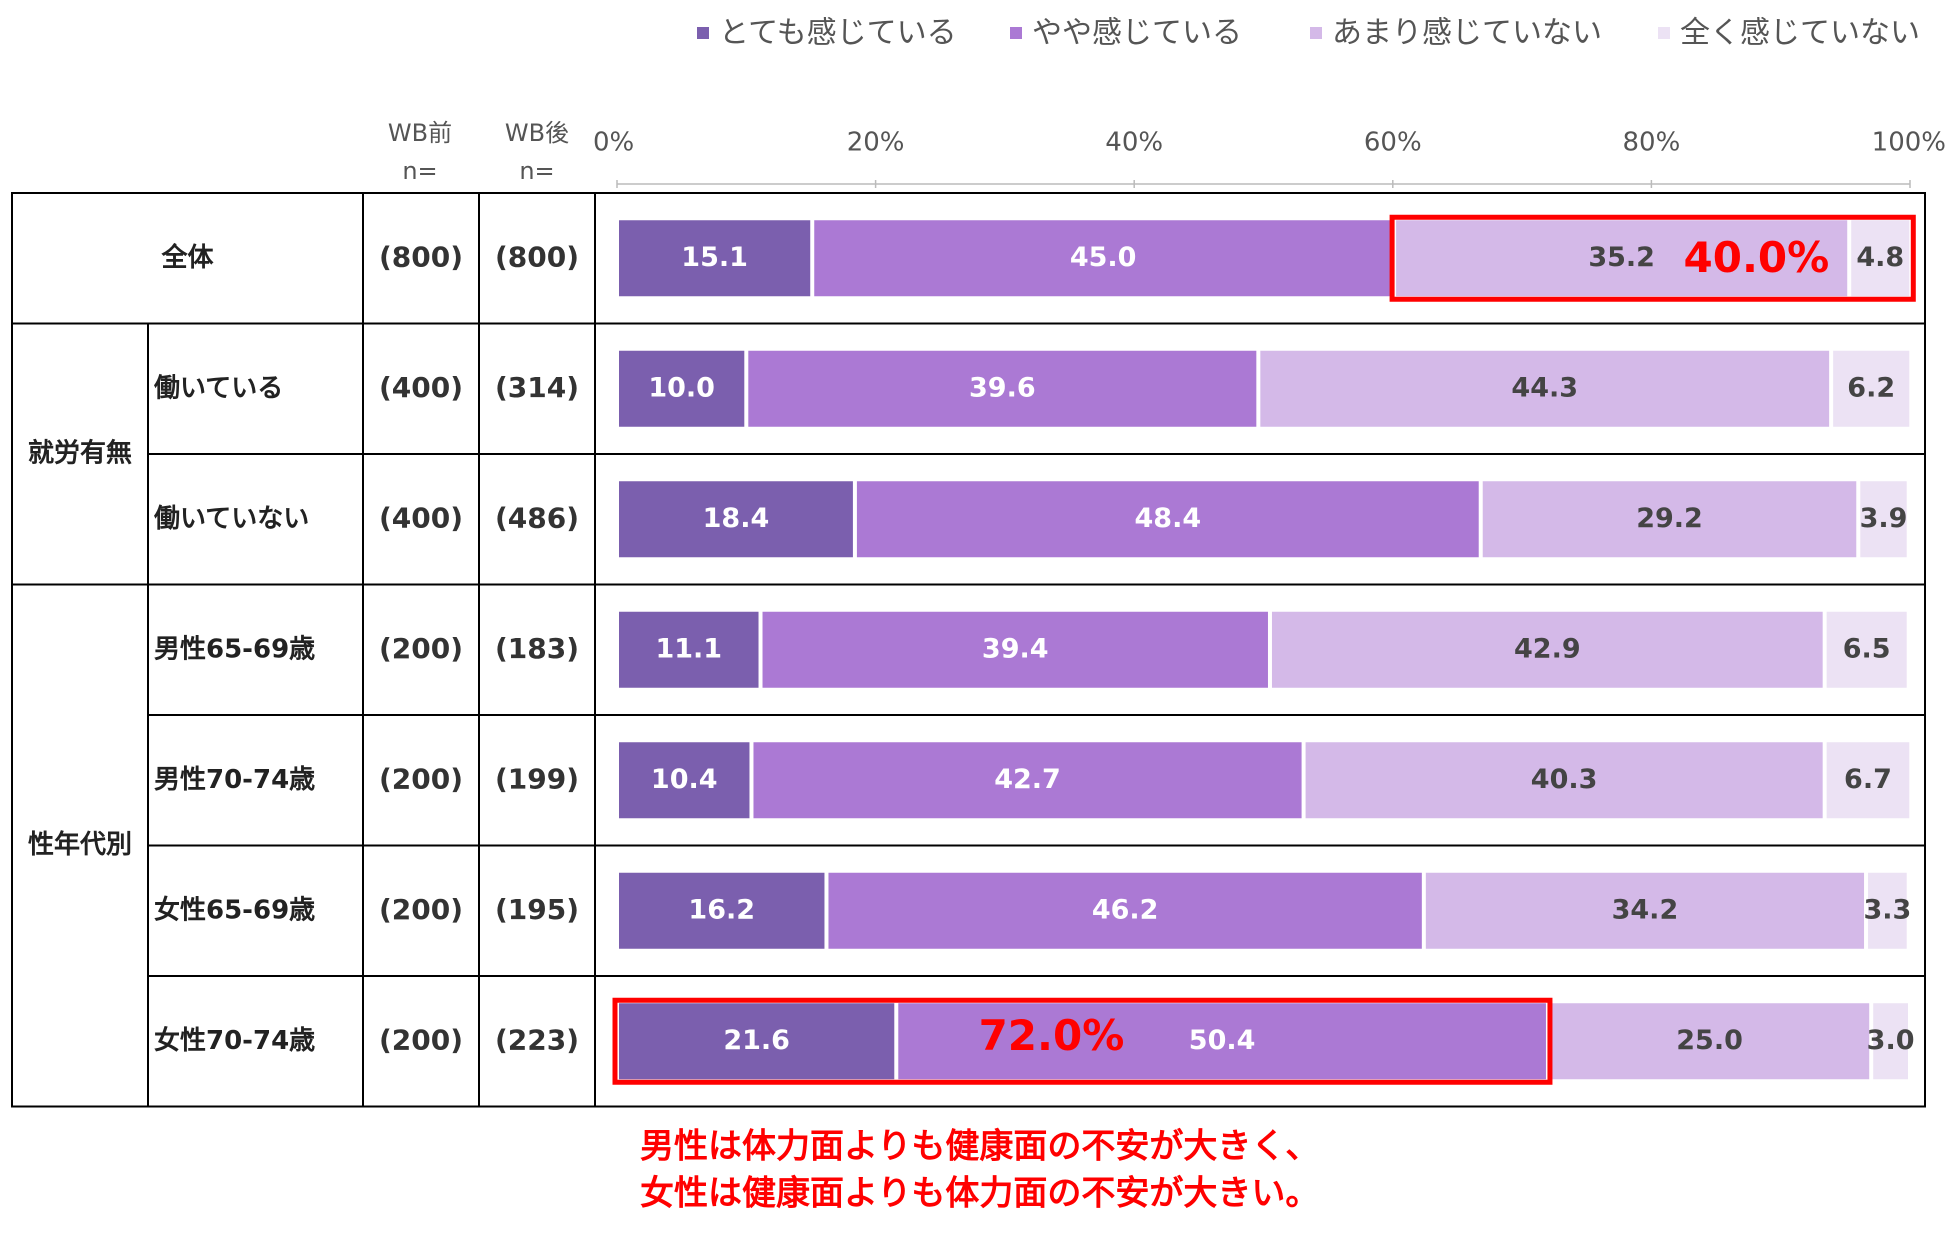 This screenshot has height=1237, width=1950. Describe the element at coordinates (1757, 257) in the screenshot. I see `highlight-label: 40.0%` at that location.